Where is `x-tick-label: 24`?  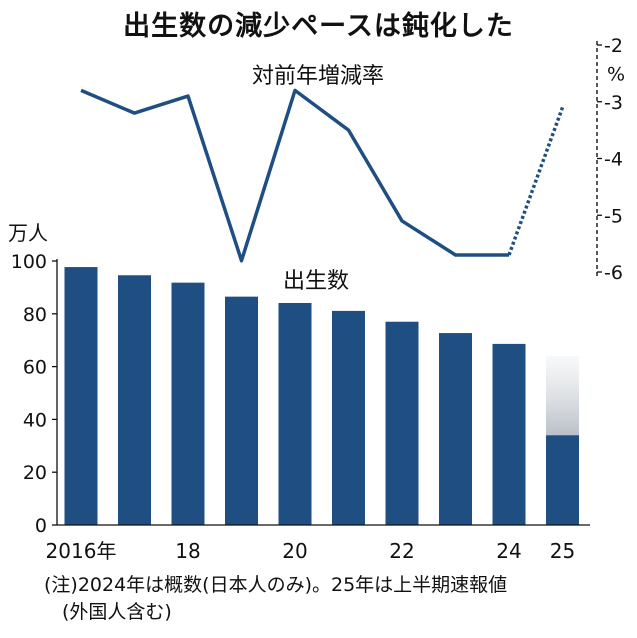 x-tick-label: 24 is located at coordinates (508, 551).